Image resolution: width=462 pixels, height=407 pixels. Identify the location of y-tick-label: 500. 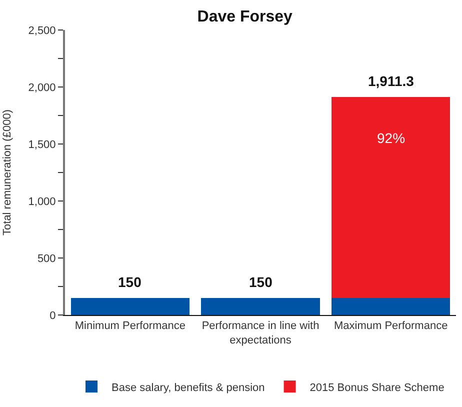
(46, 258).